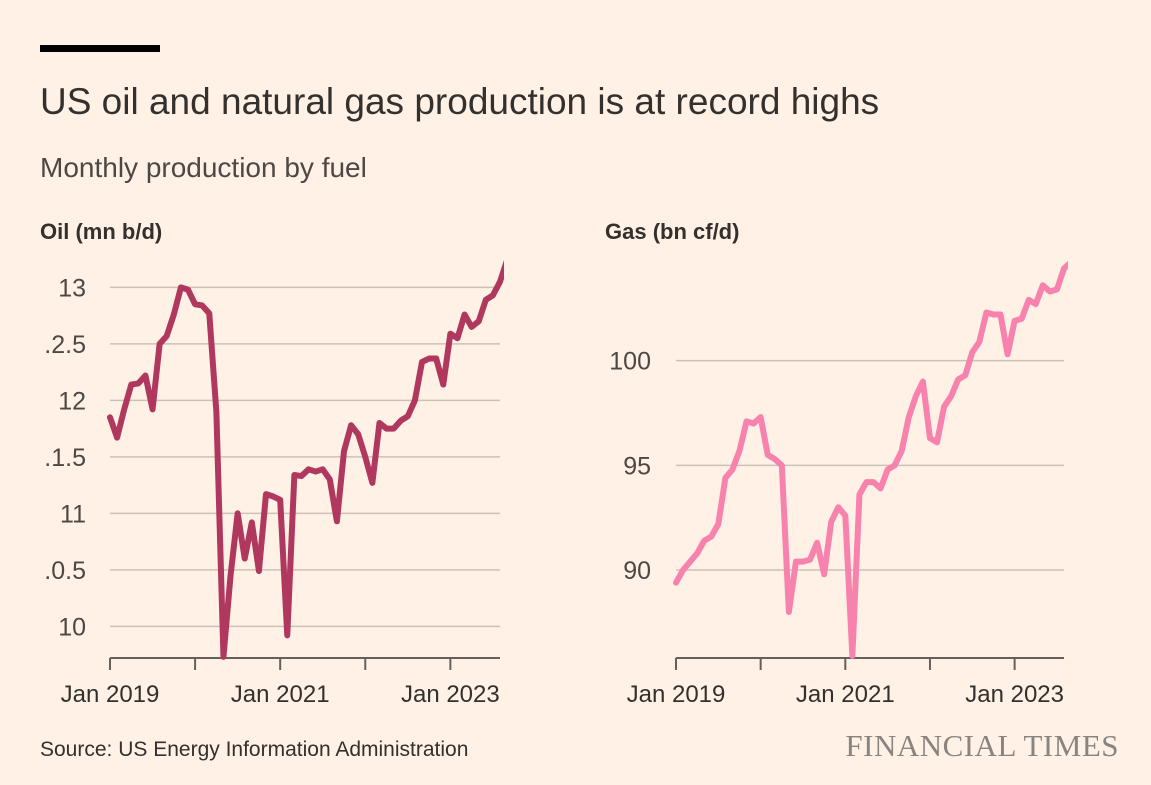 The image size is (1151, 785). What do you see at coordinates (1014, 694) in the screenshot?
I see `gas-xtick-label: Jan 2023` at bounding box center [1014, 694].